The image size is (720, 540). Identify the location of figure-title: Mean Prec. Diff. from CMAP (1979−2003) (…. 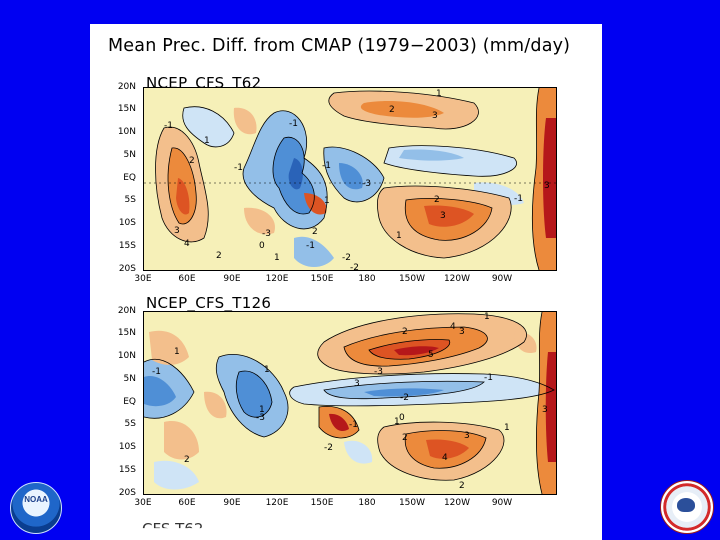
(339, 46).